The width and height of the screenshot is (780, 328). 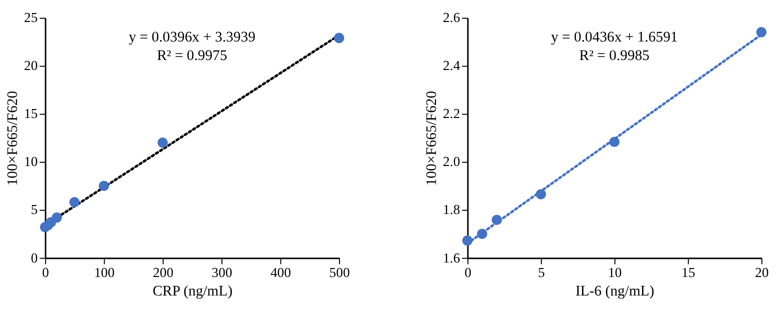 What do you see at coordinates (192, 37) in the screenshot?
I see `annotation: y = 0.0396x + 3.3939` at bounding box center [192, 37].